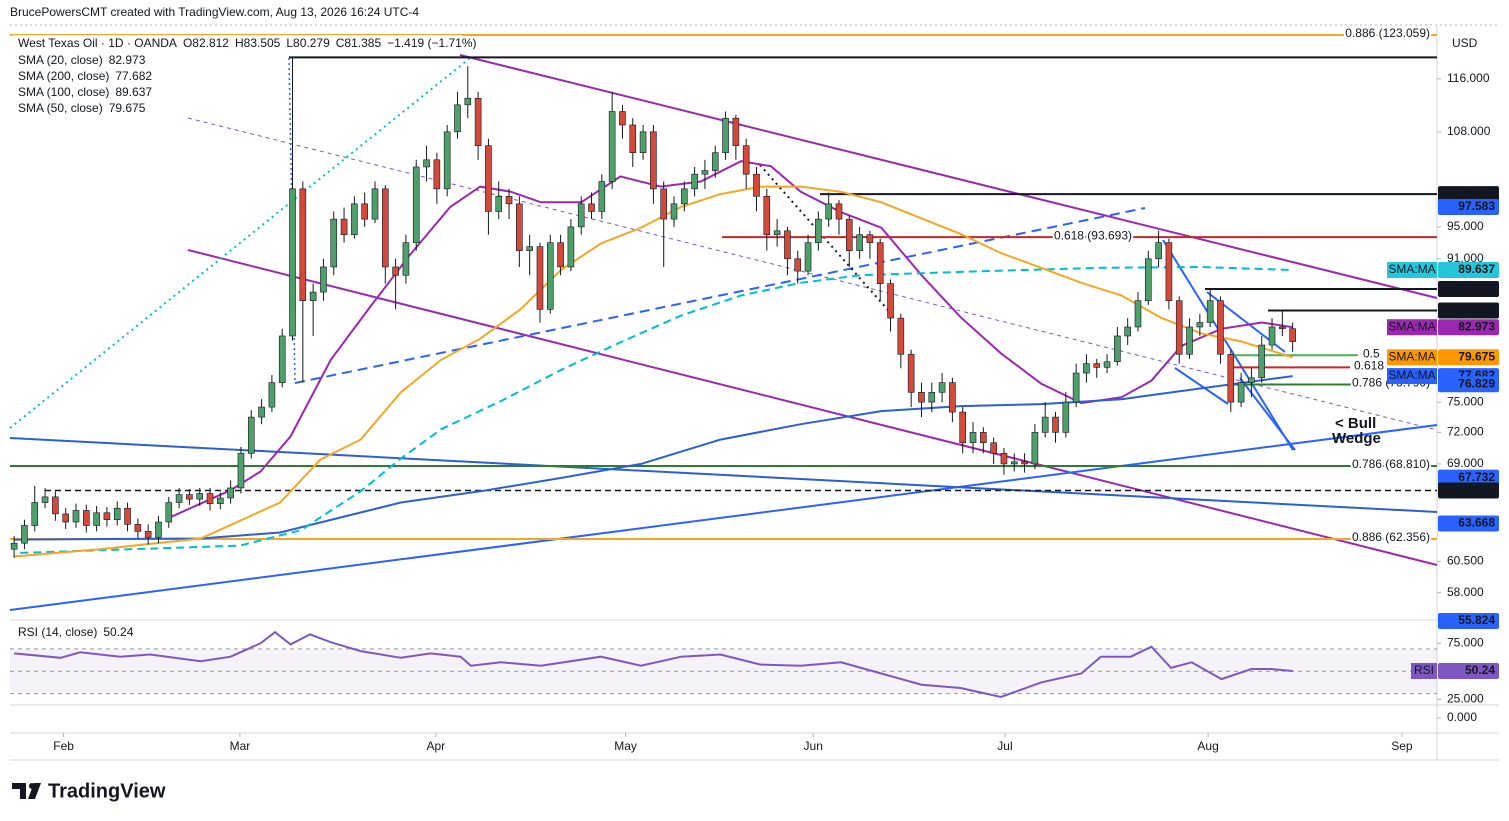 The height and width of the screenshot is (821, 1509). I want to click on level-label: 0.886 (62.356), so click(1391, 537).